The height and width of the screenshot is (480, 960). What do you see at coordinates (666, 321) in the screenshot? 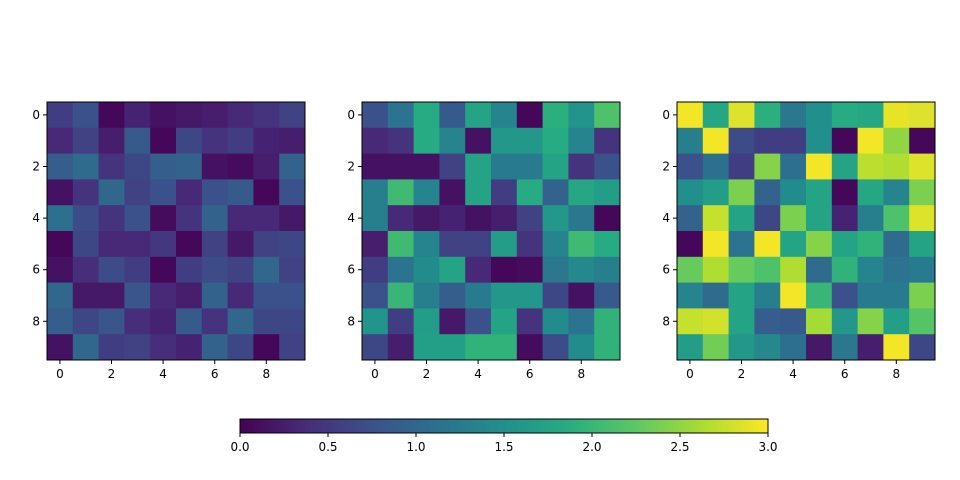
I see `y-tick-label: 8` at bounding box center [666, 321].